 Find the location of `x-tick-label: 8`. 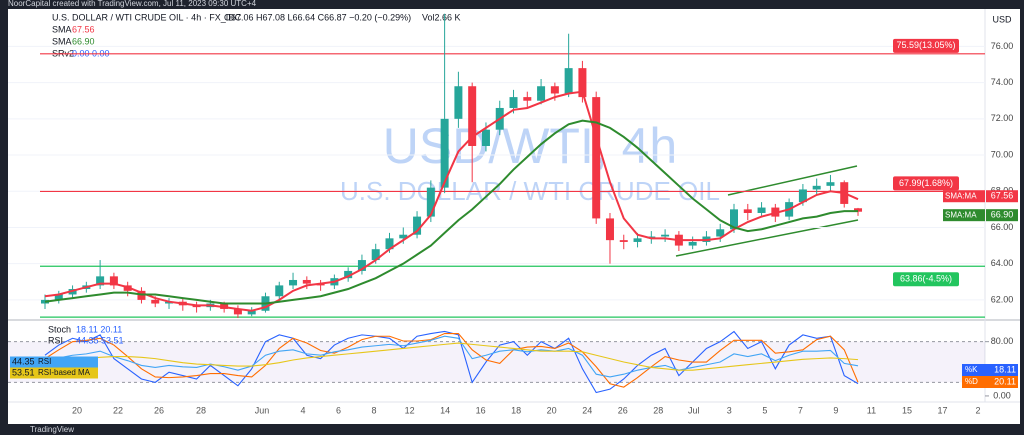

x-tick-label: 8 is located at coordinates (374, 410).